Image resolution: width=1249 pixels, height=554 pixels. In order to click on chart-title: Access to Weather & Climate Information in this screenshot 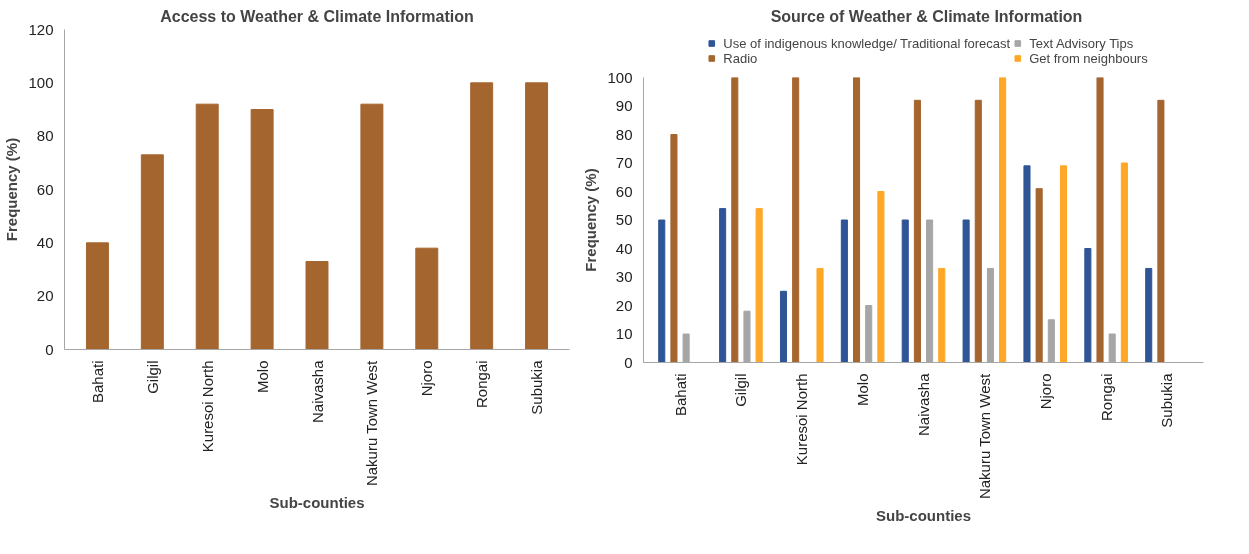, I will do `click(317, 16)`.